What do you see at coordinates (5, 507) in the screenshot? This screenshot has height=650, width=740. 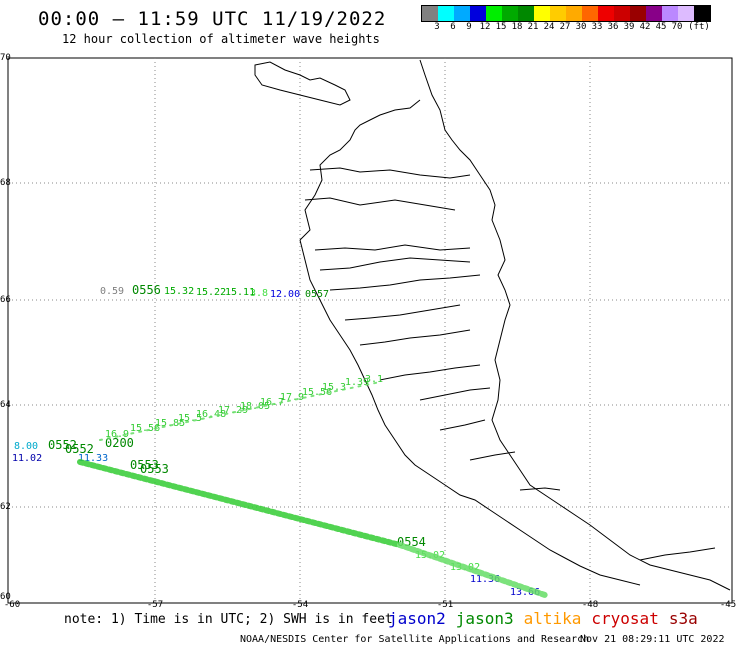 I see `lat-label: 62` at bounding box center [5, 507].